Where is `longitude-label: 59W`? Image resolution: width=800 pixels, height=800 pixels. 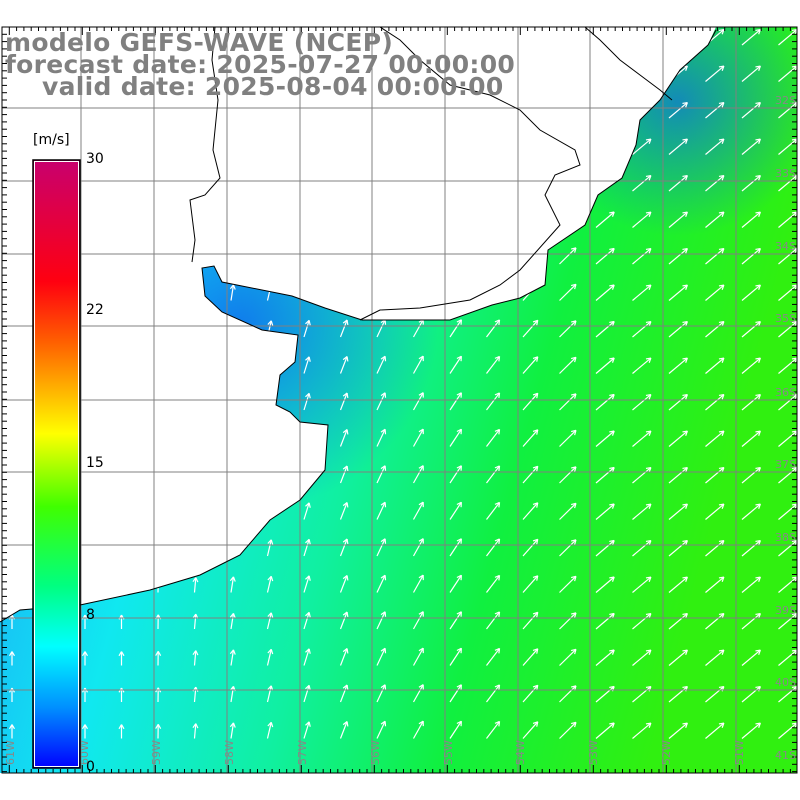
longitude-label: 59W is located at coordinates (156, 752).